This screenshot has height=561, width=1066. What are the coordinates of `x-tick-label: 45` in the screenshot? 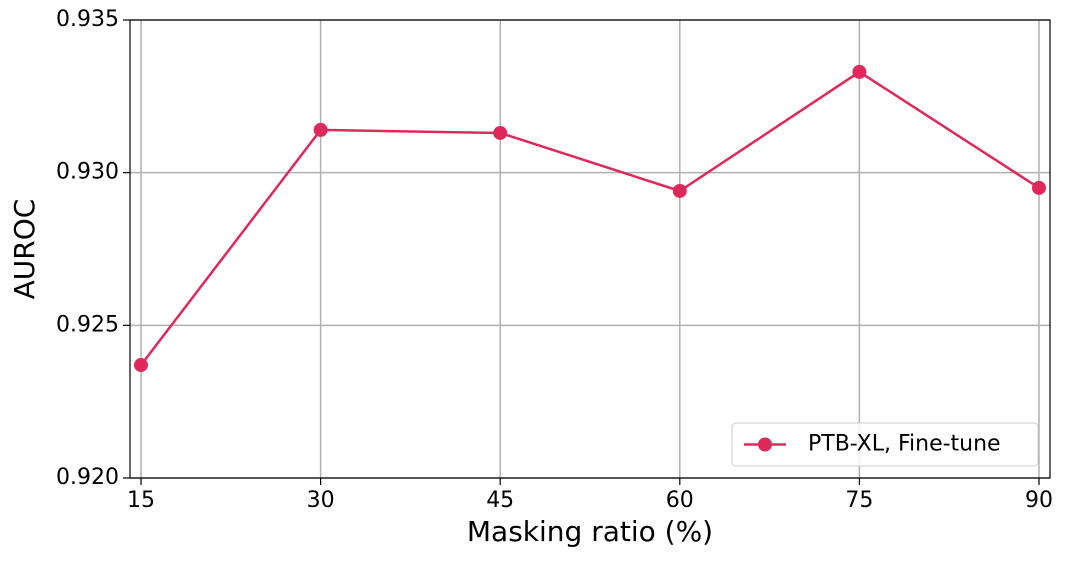 It's located at (500, 500).